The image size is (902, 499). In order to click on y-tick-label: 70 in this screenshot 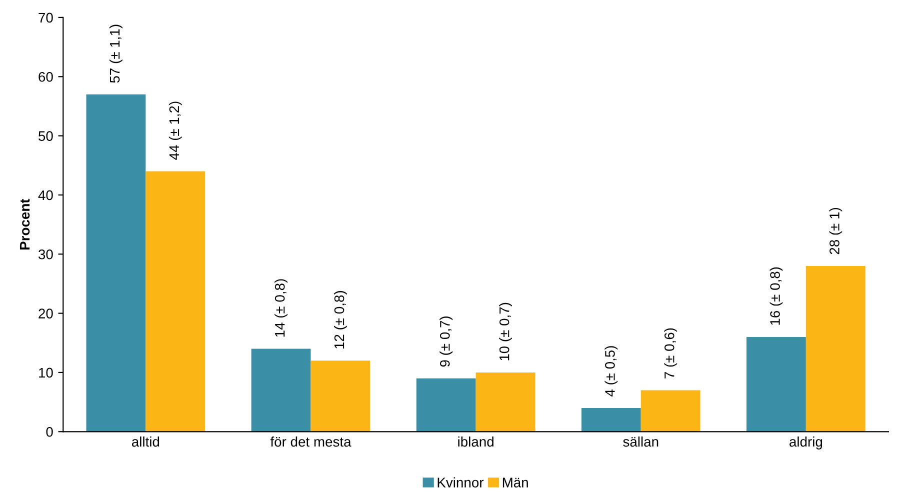, I will do `click(45, 17)`.